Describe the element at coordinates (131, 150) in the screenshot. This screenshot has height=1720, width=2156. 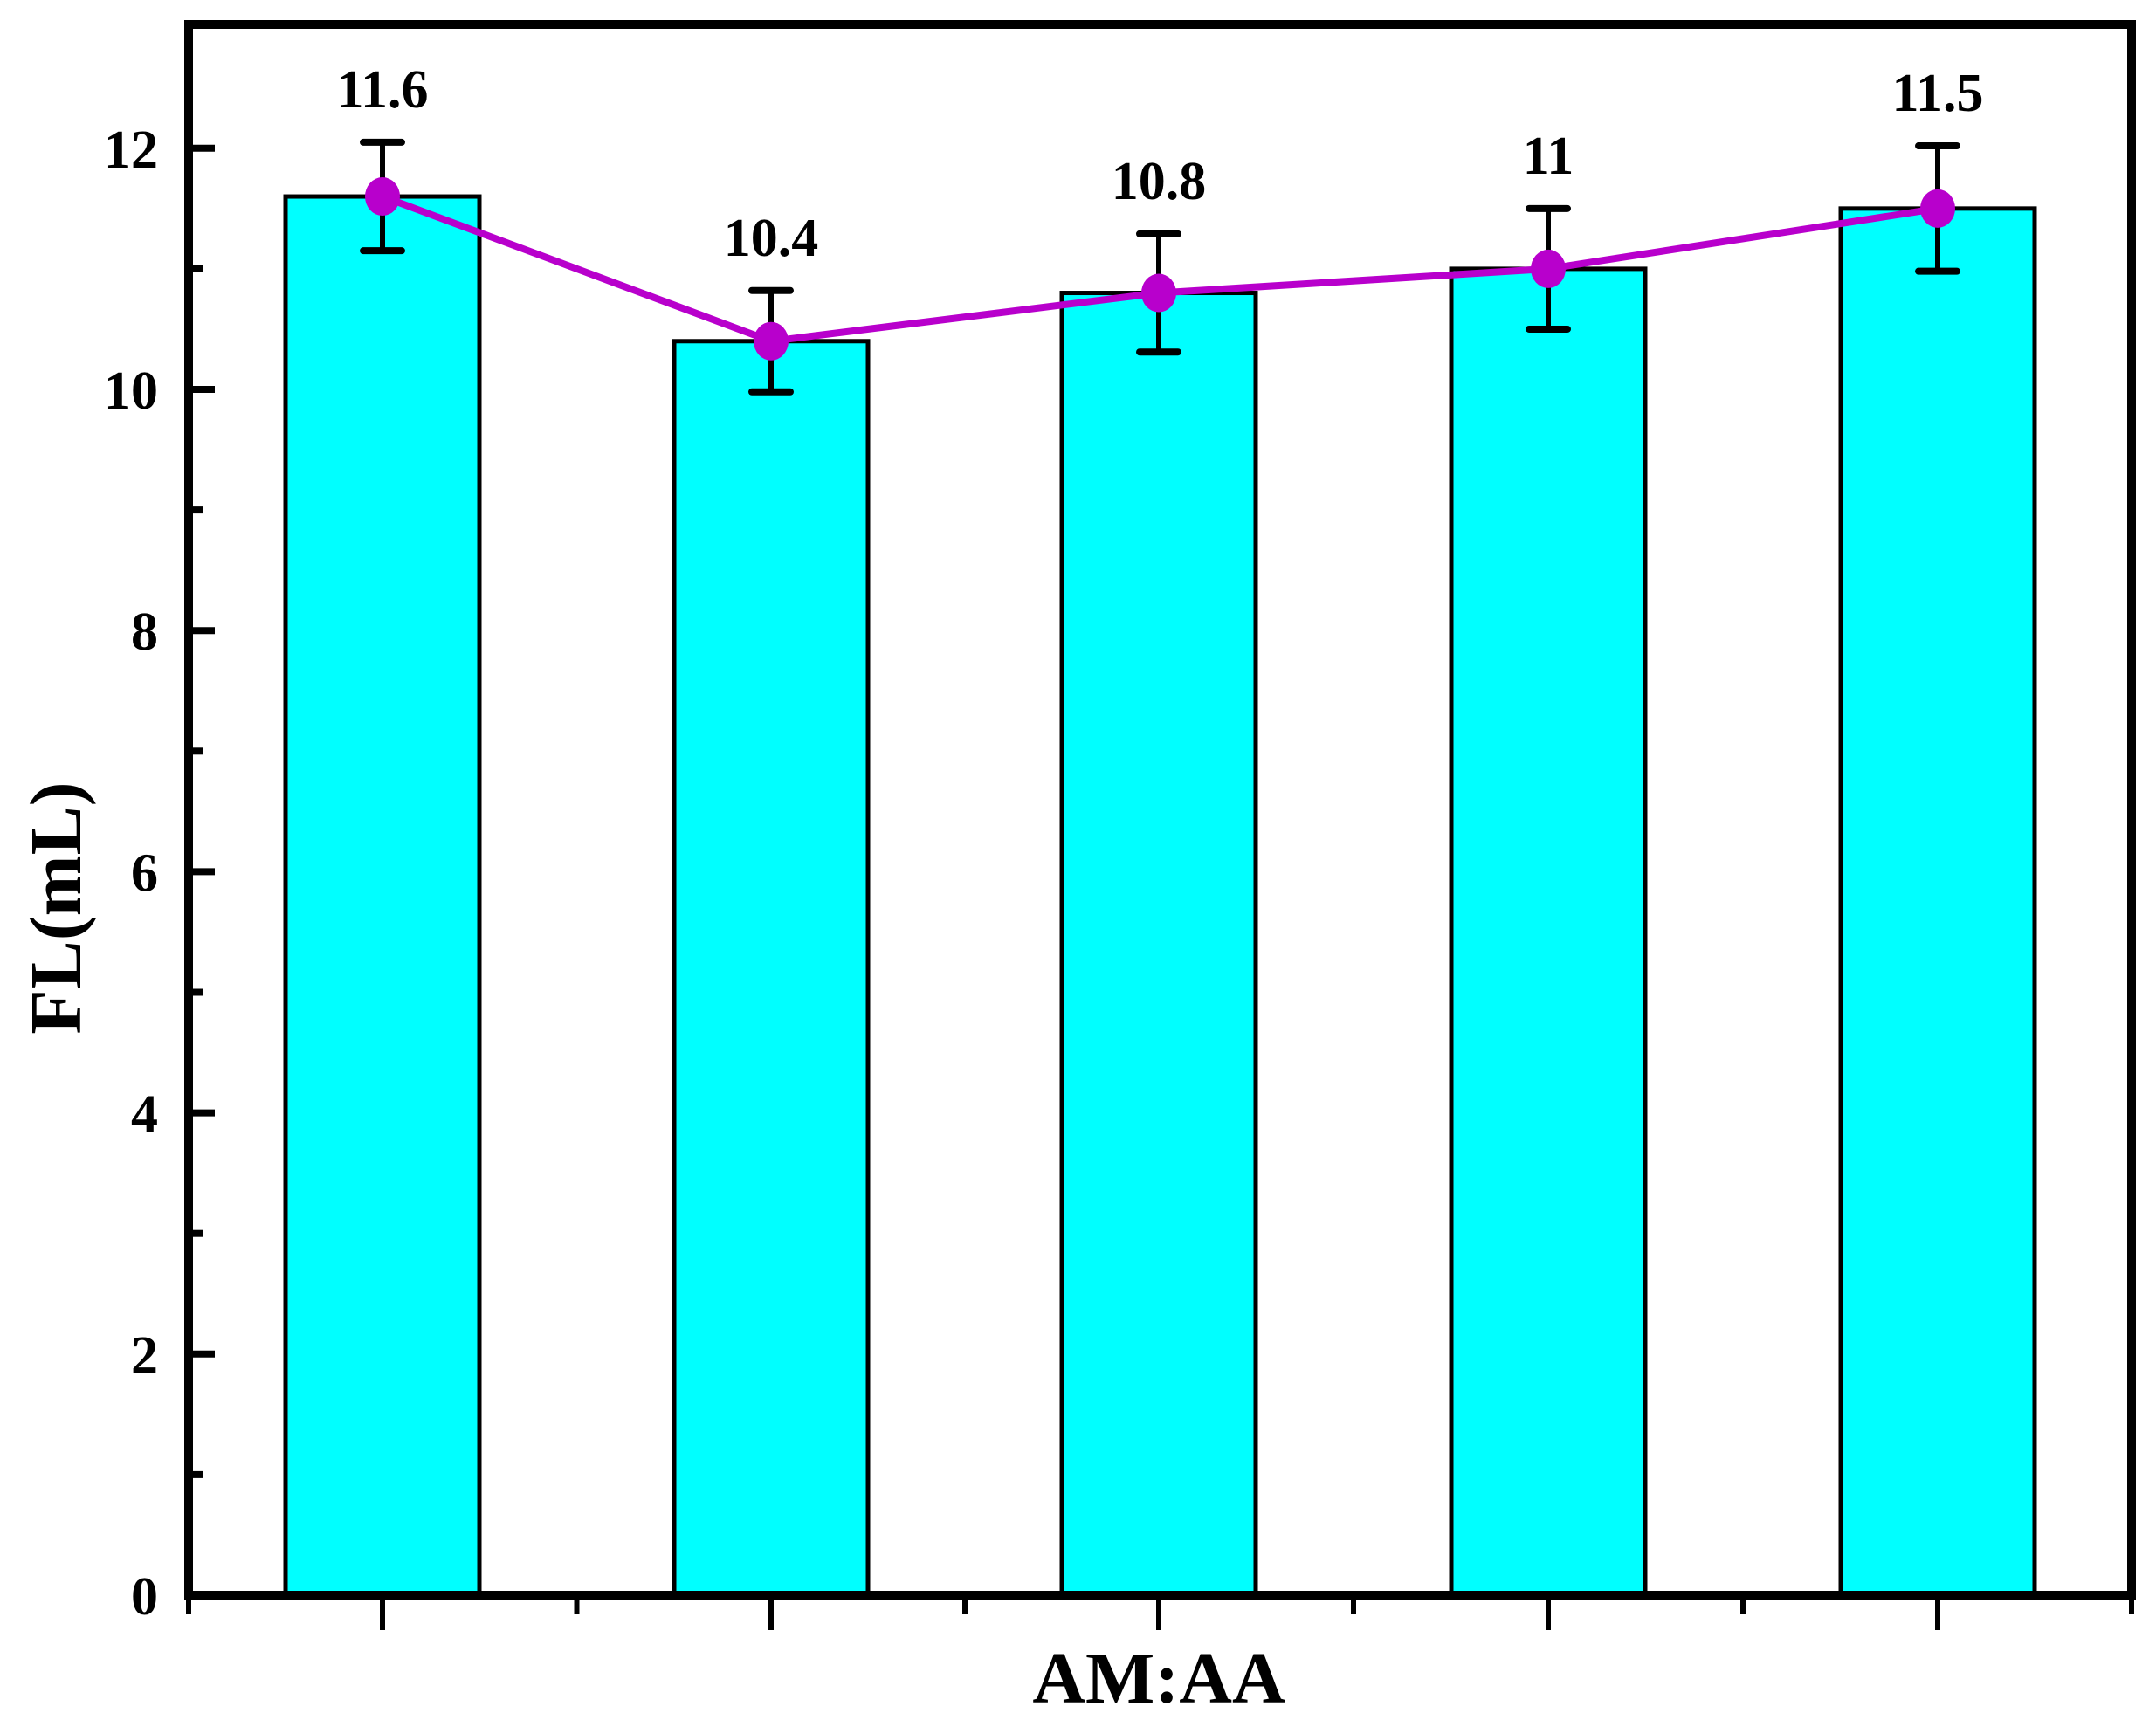
I see `y-tick-label: 12` at that location.